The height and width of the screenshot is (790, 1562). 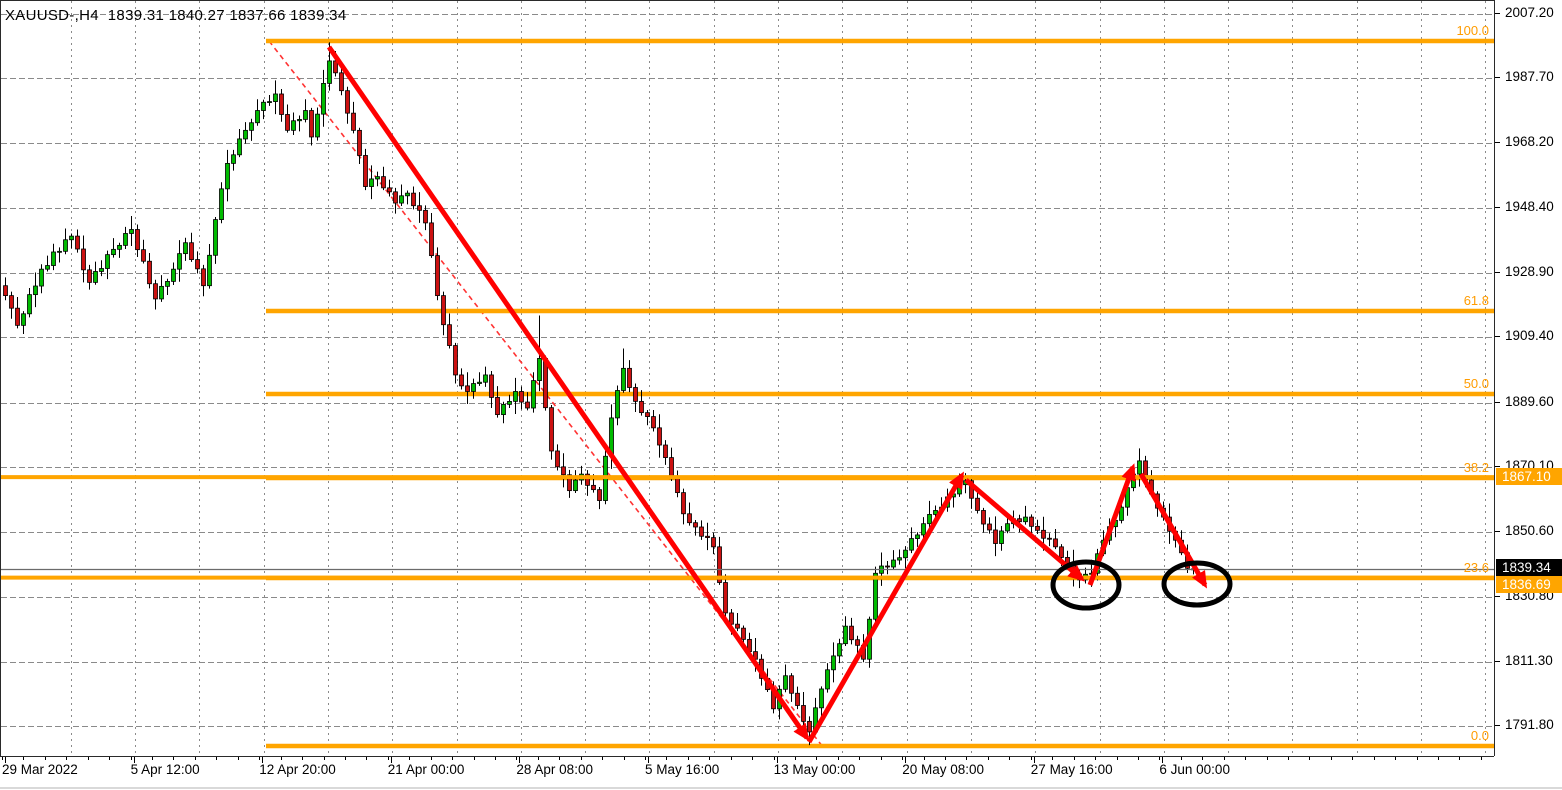 What do you see at coordinates (747, 527) in the screenshot?
I see `horizontal-support-resistance-lines` at bounding box center [747, 527].